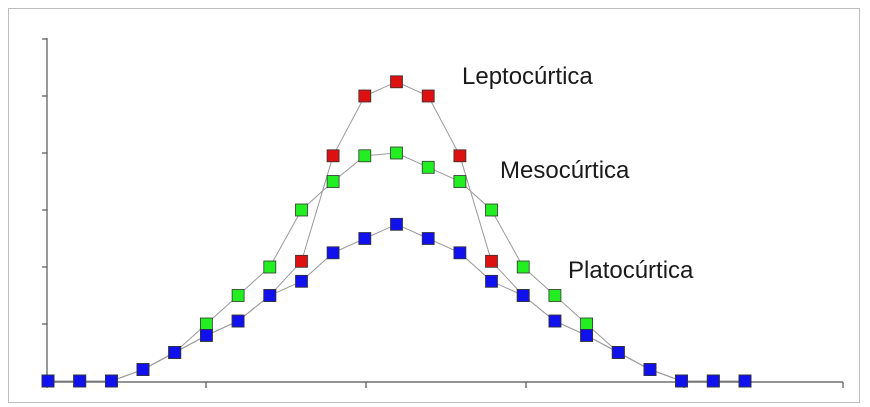  I want to click on series-labels: Leptocúrtica Mesocúrtica Platocúrtica, so click(578, 173).